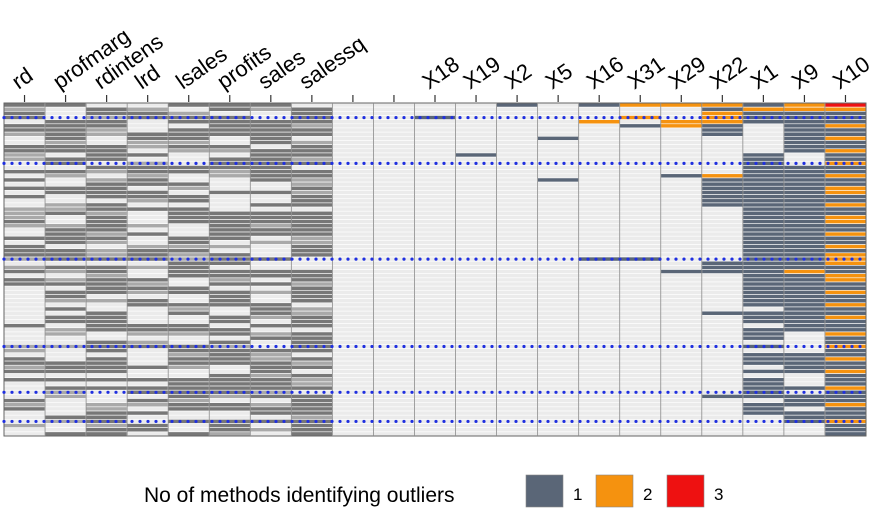  What do you see at coordinates (577, 494) in the screenshot?
I see `legend-label: 1` at bounding box center [577, 494].